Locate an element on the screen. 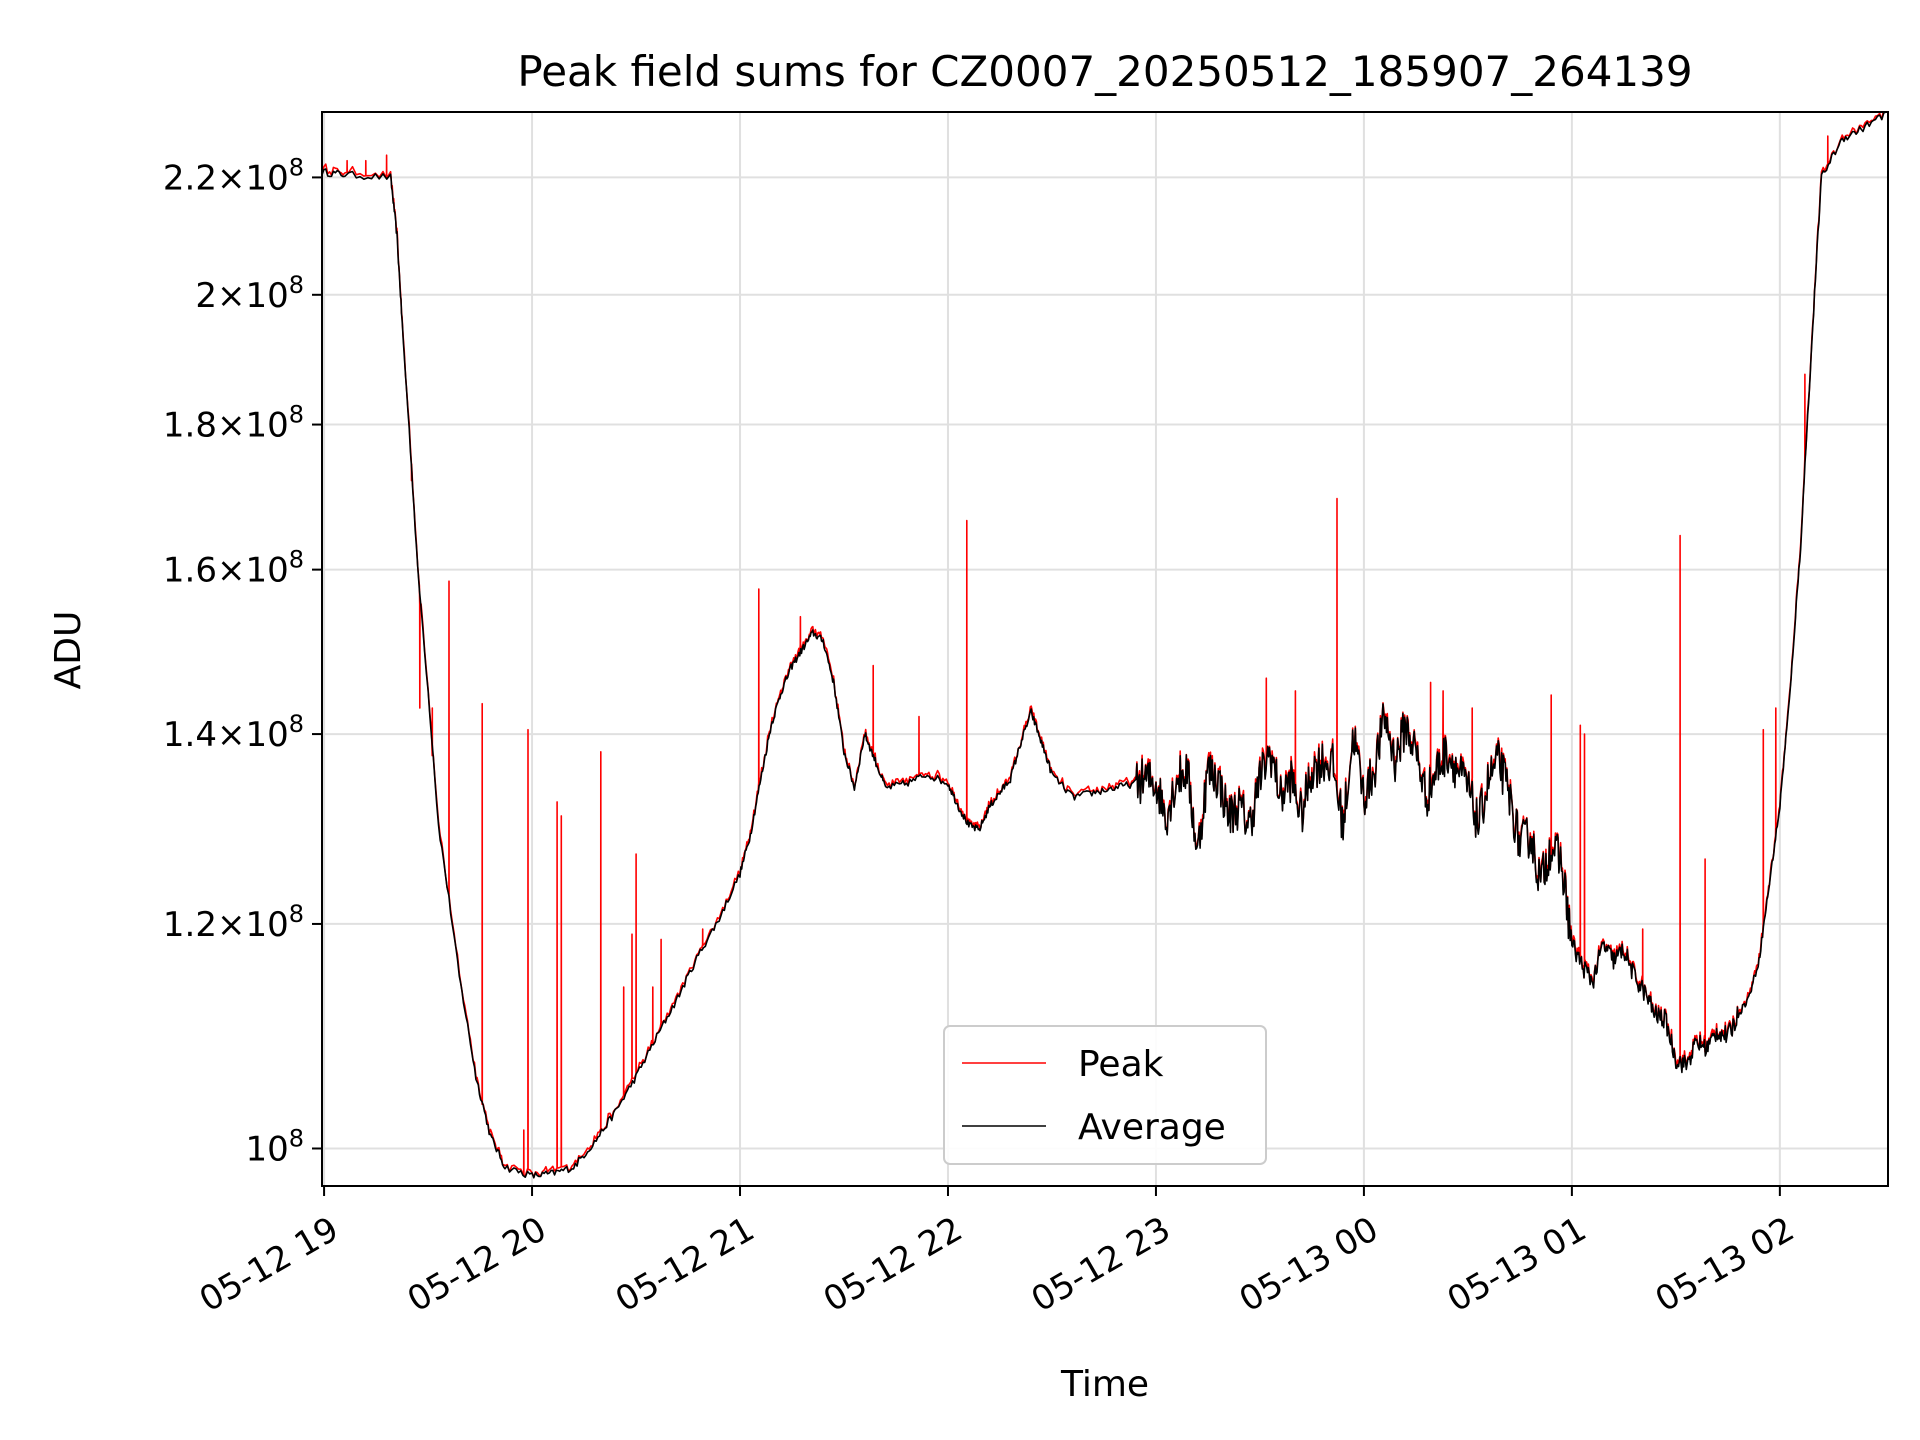 The height and width of the screenshot is (1440, 1920). y-tick-label: 1.8×108 is located at coordinates (233, 423).